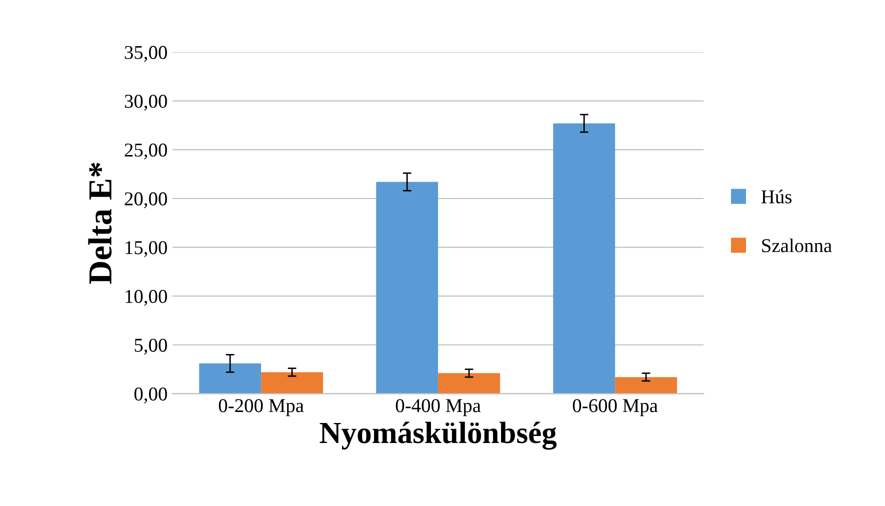 The image size is (885, 506). Describe the element at coordinates (146, 298) in the screenshot. I see `y-tick-label: 10,00` at that location.